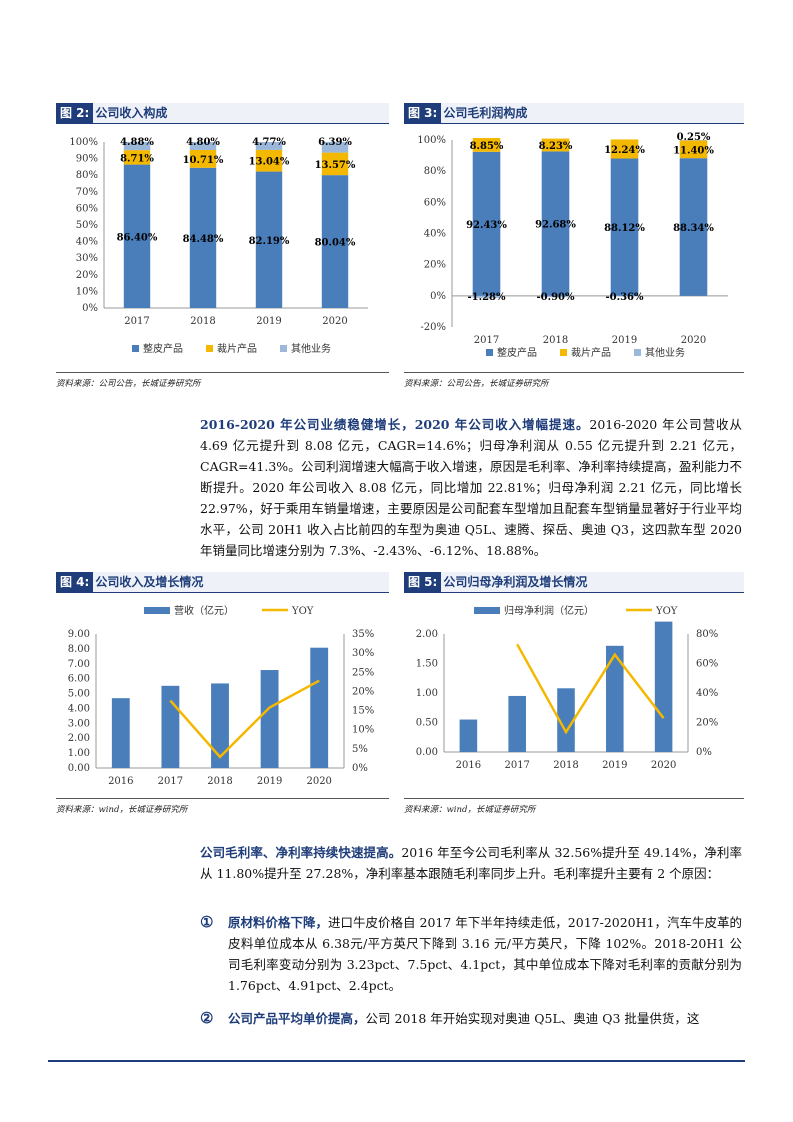 The image size is (793, 1122). What do you see at coordinates (470, 810) in the screenshot?
I see `fig5-source: 资料来源：wind，长城证券研究所` at bounding box center [470, 810].